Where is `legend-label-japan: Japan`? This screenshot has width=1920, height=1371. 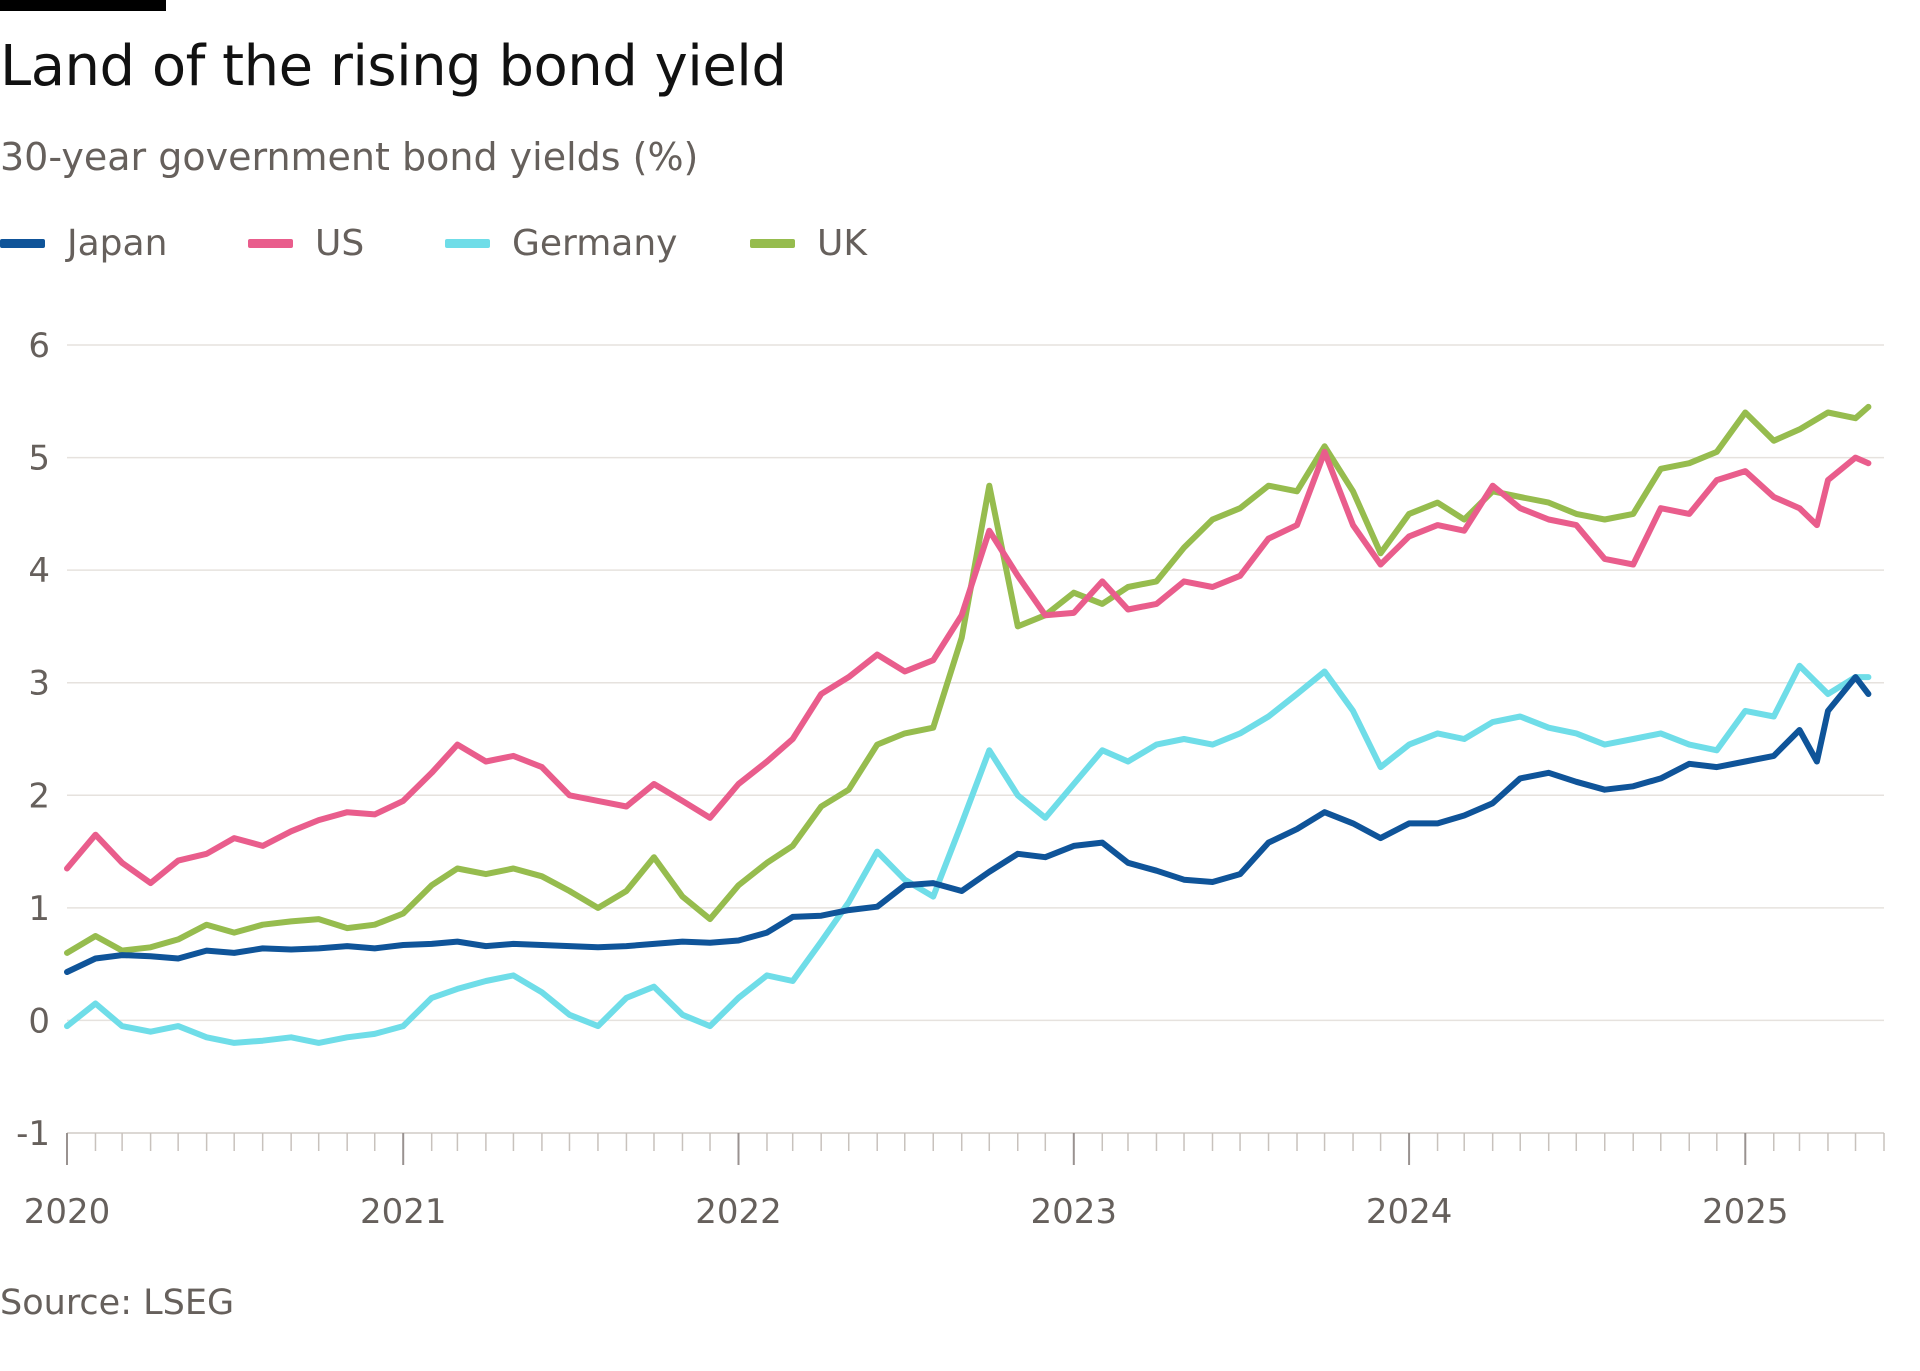 legend-label-japan: Japan is located at coordinates (117, 243).